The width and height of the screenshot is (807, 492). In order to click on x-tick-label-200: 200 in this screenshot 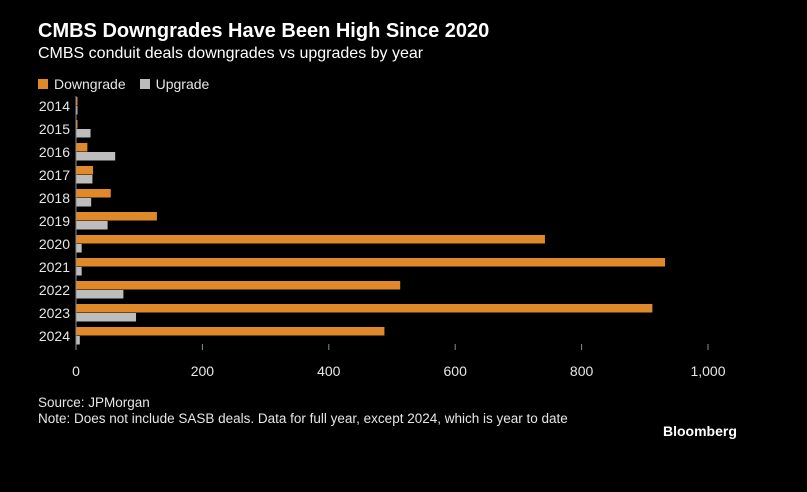, I will do `click(203, 371)`.